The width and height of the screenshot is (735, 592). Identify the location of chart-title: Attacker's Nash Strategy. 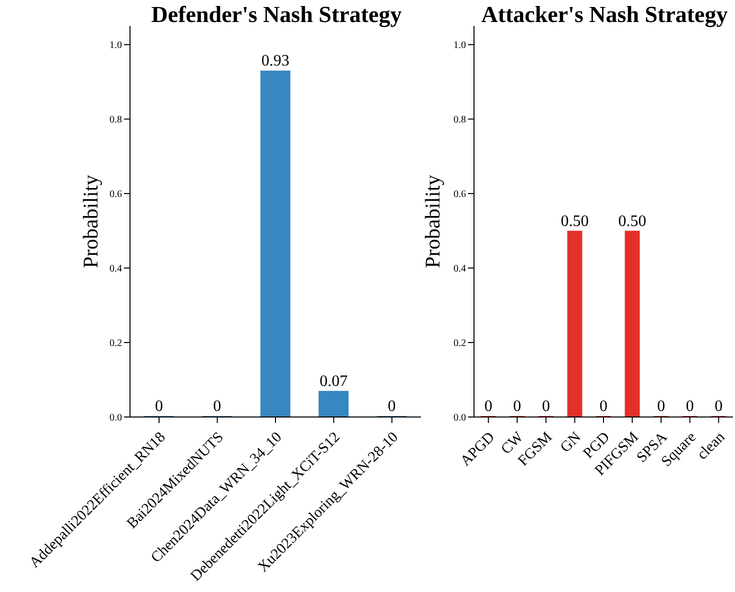
(604, 15).